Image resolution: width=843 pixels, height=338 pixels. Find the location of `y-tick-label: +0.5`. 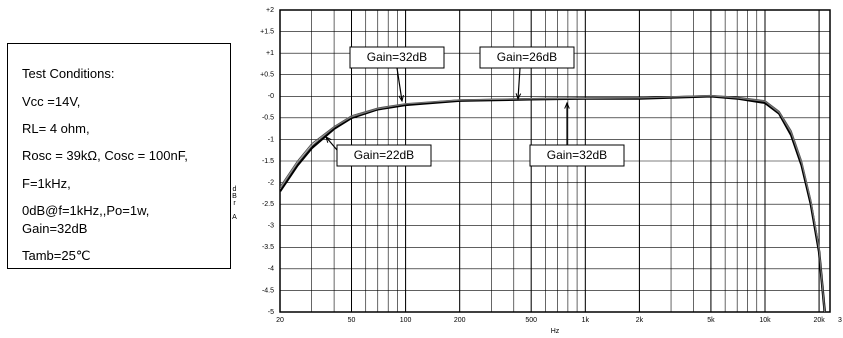

y-tick-label: +0.5 is located at coordinates (267, 75).